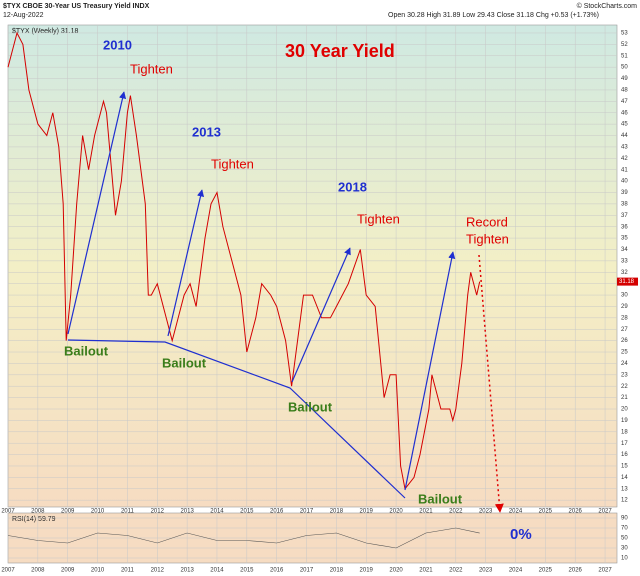 The height and width of the screenshot is (576, 640). What do you see at coordinates (23, 15) in the screenshot?
I see `date: 12-Aug-2022` at bounding box center [23, 15].